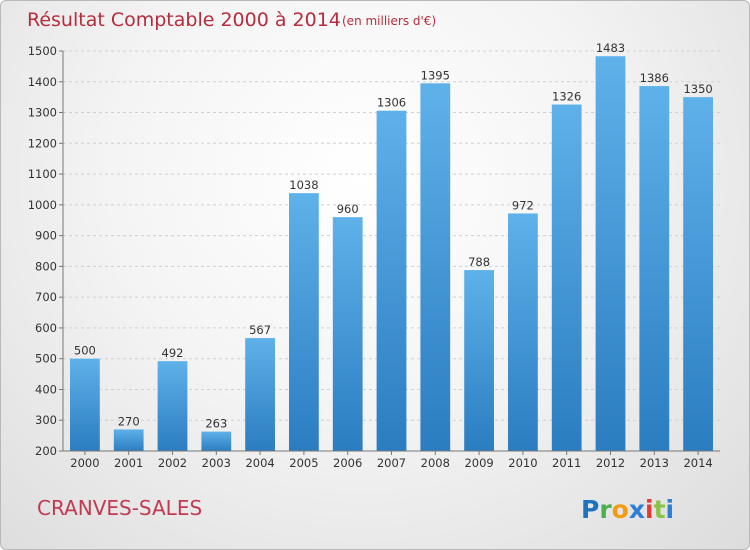 The width and height of the screenshot is (750, 550). Describe the element at coordinates (698, 274) in the screenshot. I see `bar-2014` at that location.